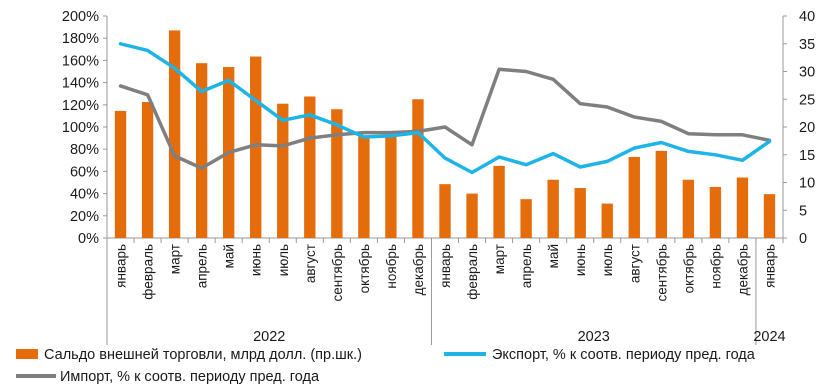 The image size is (821, 387). What do you see at coordinates (80, 39) in the screenshot?
I see `y-left-tick-label: 180%` at bounding box center [80, 39].